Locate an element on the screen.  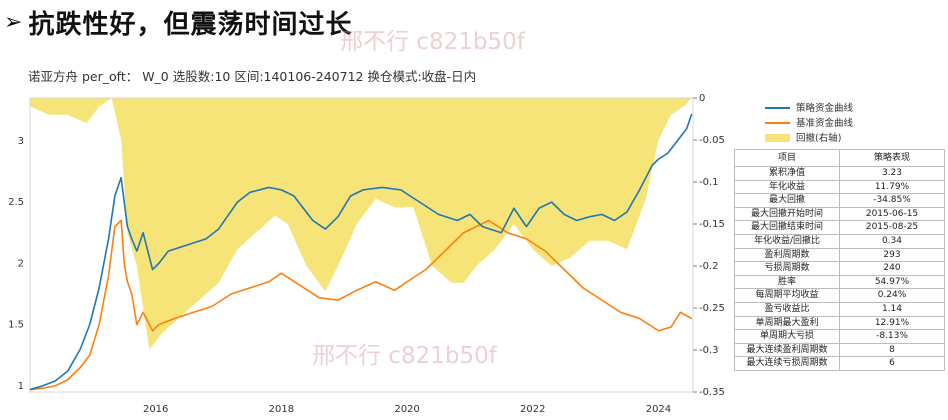
stats-row-value: 1.14 is located at coordinates (892, 309).